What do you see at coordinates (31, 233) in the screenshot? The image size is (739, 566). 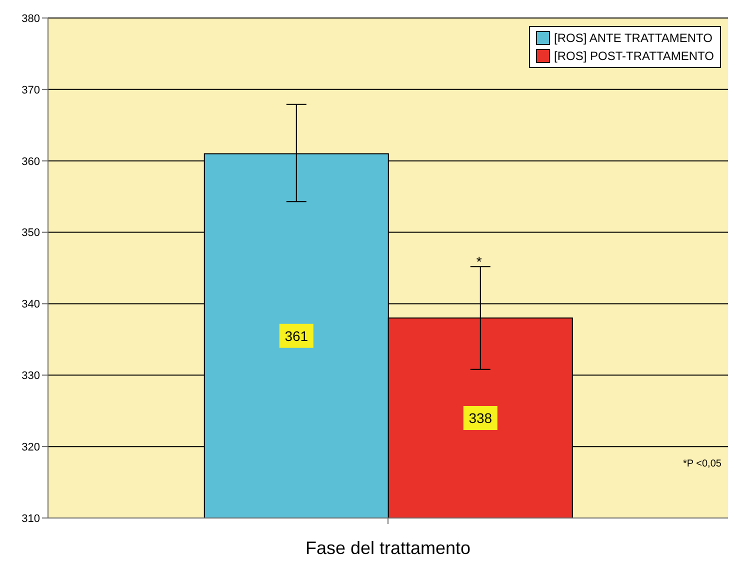 I see `y-tick-label: 350` at bounding box center [31, 233].